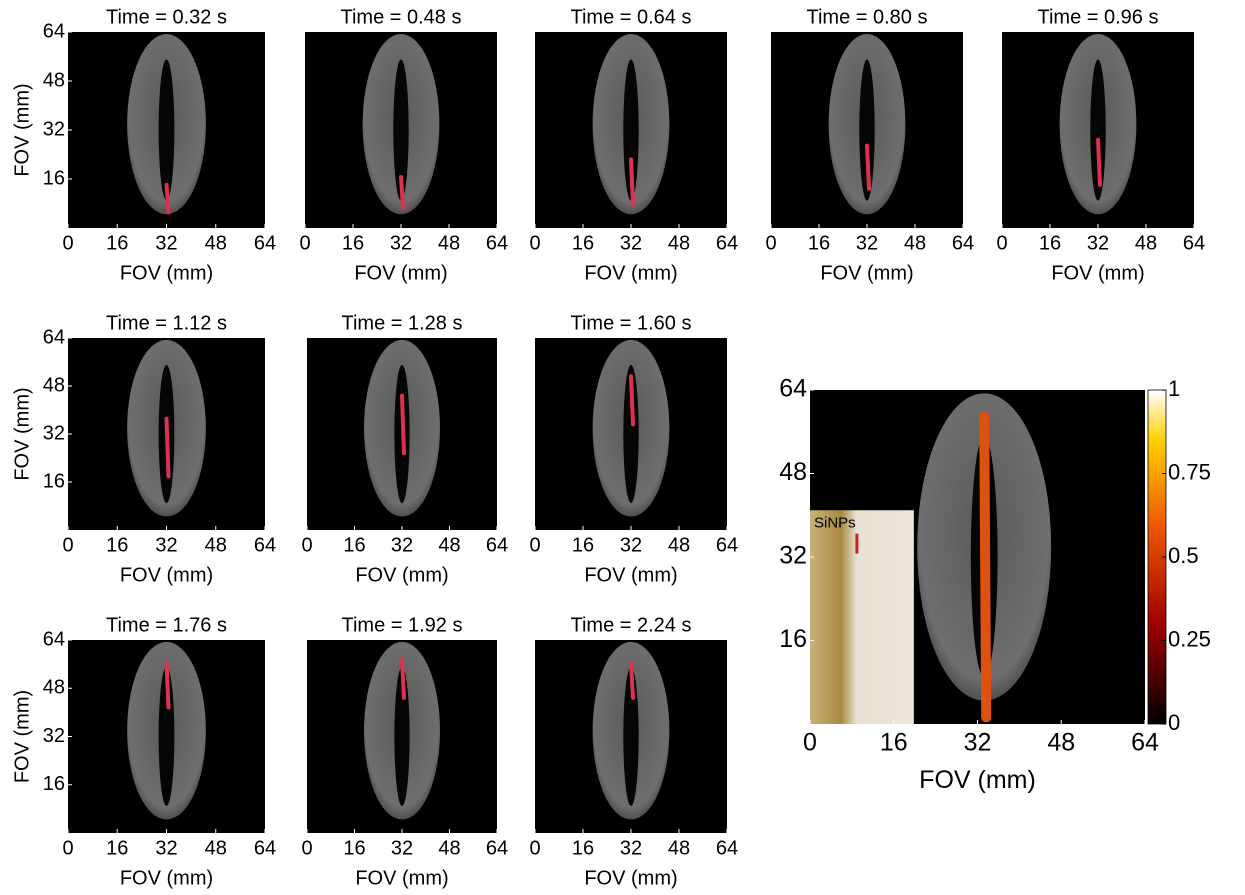 The width and height of the screenshot is (1245, 895). What do you see at coordinates (166, 323) in the screenshot?
I see `panel-title: Time = 1.12 s` at bounding box center [166, 323].